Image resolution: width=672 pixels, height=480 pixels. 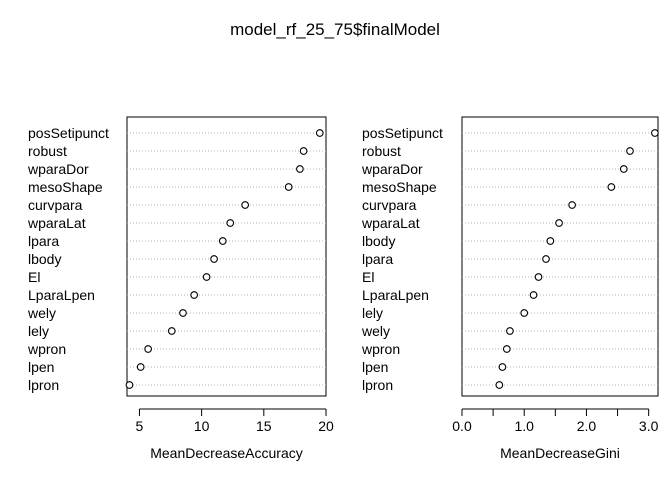 What do you see at coordinates (326, 426) in the screenshot?
I see `x-tick-label: 20` at bounding box center [326, 426].